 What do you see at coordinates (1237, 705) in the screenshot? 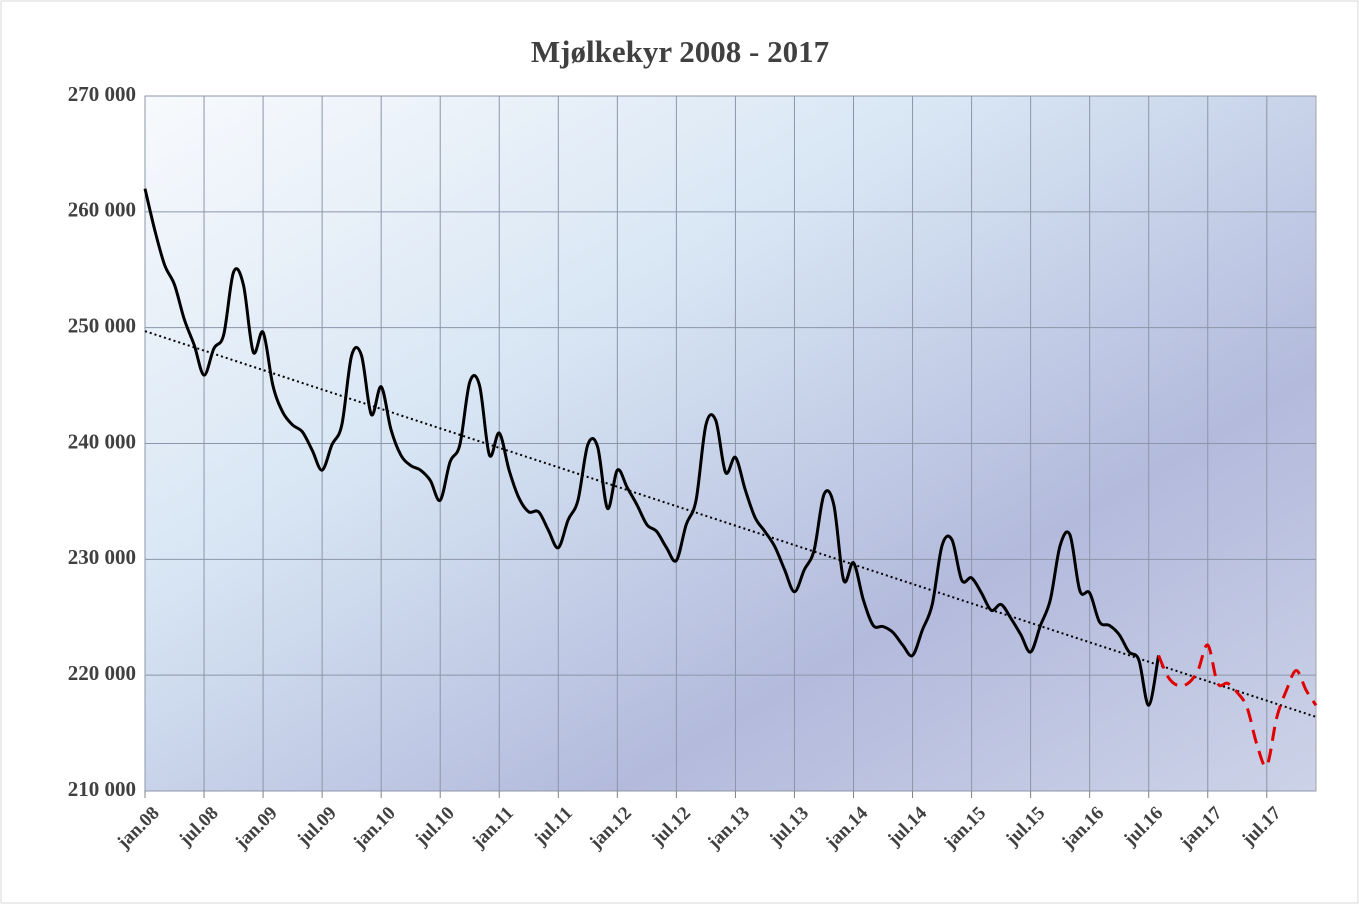
I see `data-line` at bounding box center [1237, 705].